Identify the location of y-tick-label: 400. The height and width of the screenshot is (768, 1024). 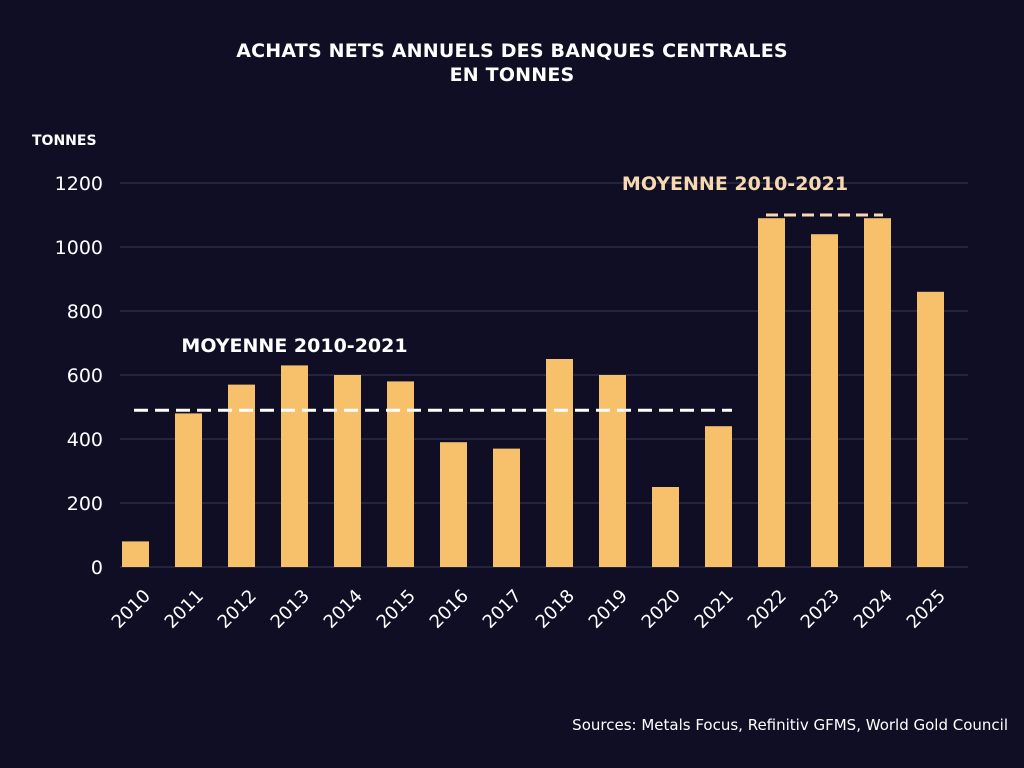
(85, 440).